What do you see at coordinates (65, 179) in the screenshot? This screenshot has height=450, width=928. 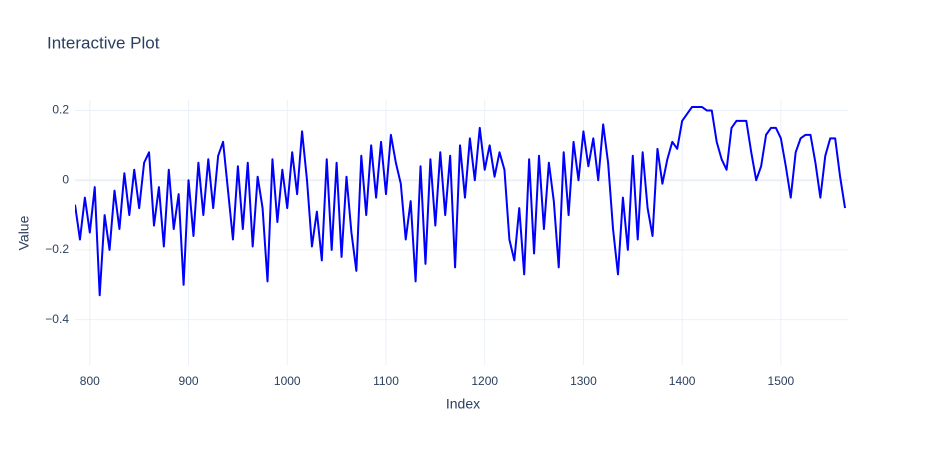 I see `y-tick-label: 0` at bounding box center [65, 179].